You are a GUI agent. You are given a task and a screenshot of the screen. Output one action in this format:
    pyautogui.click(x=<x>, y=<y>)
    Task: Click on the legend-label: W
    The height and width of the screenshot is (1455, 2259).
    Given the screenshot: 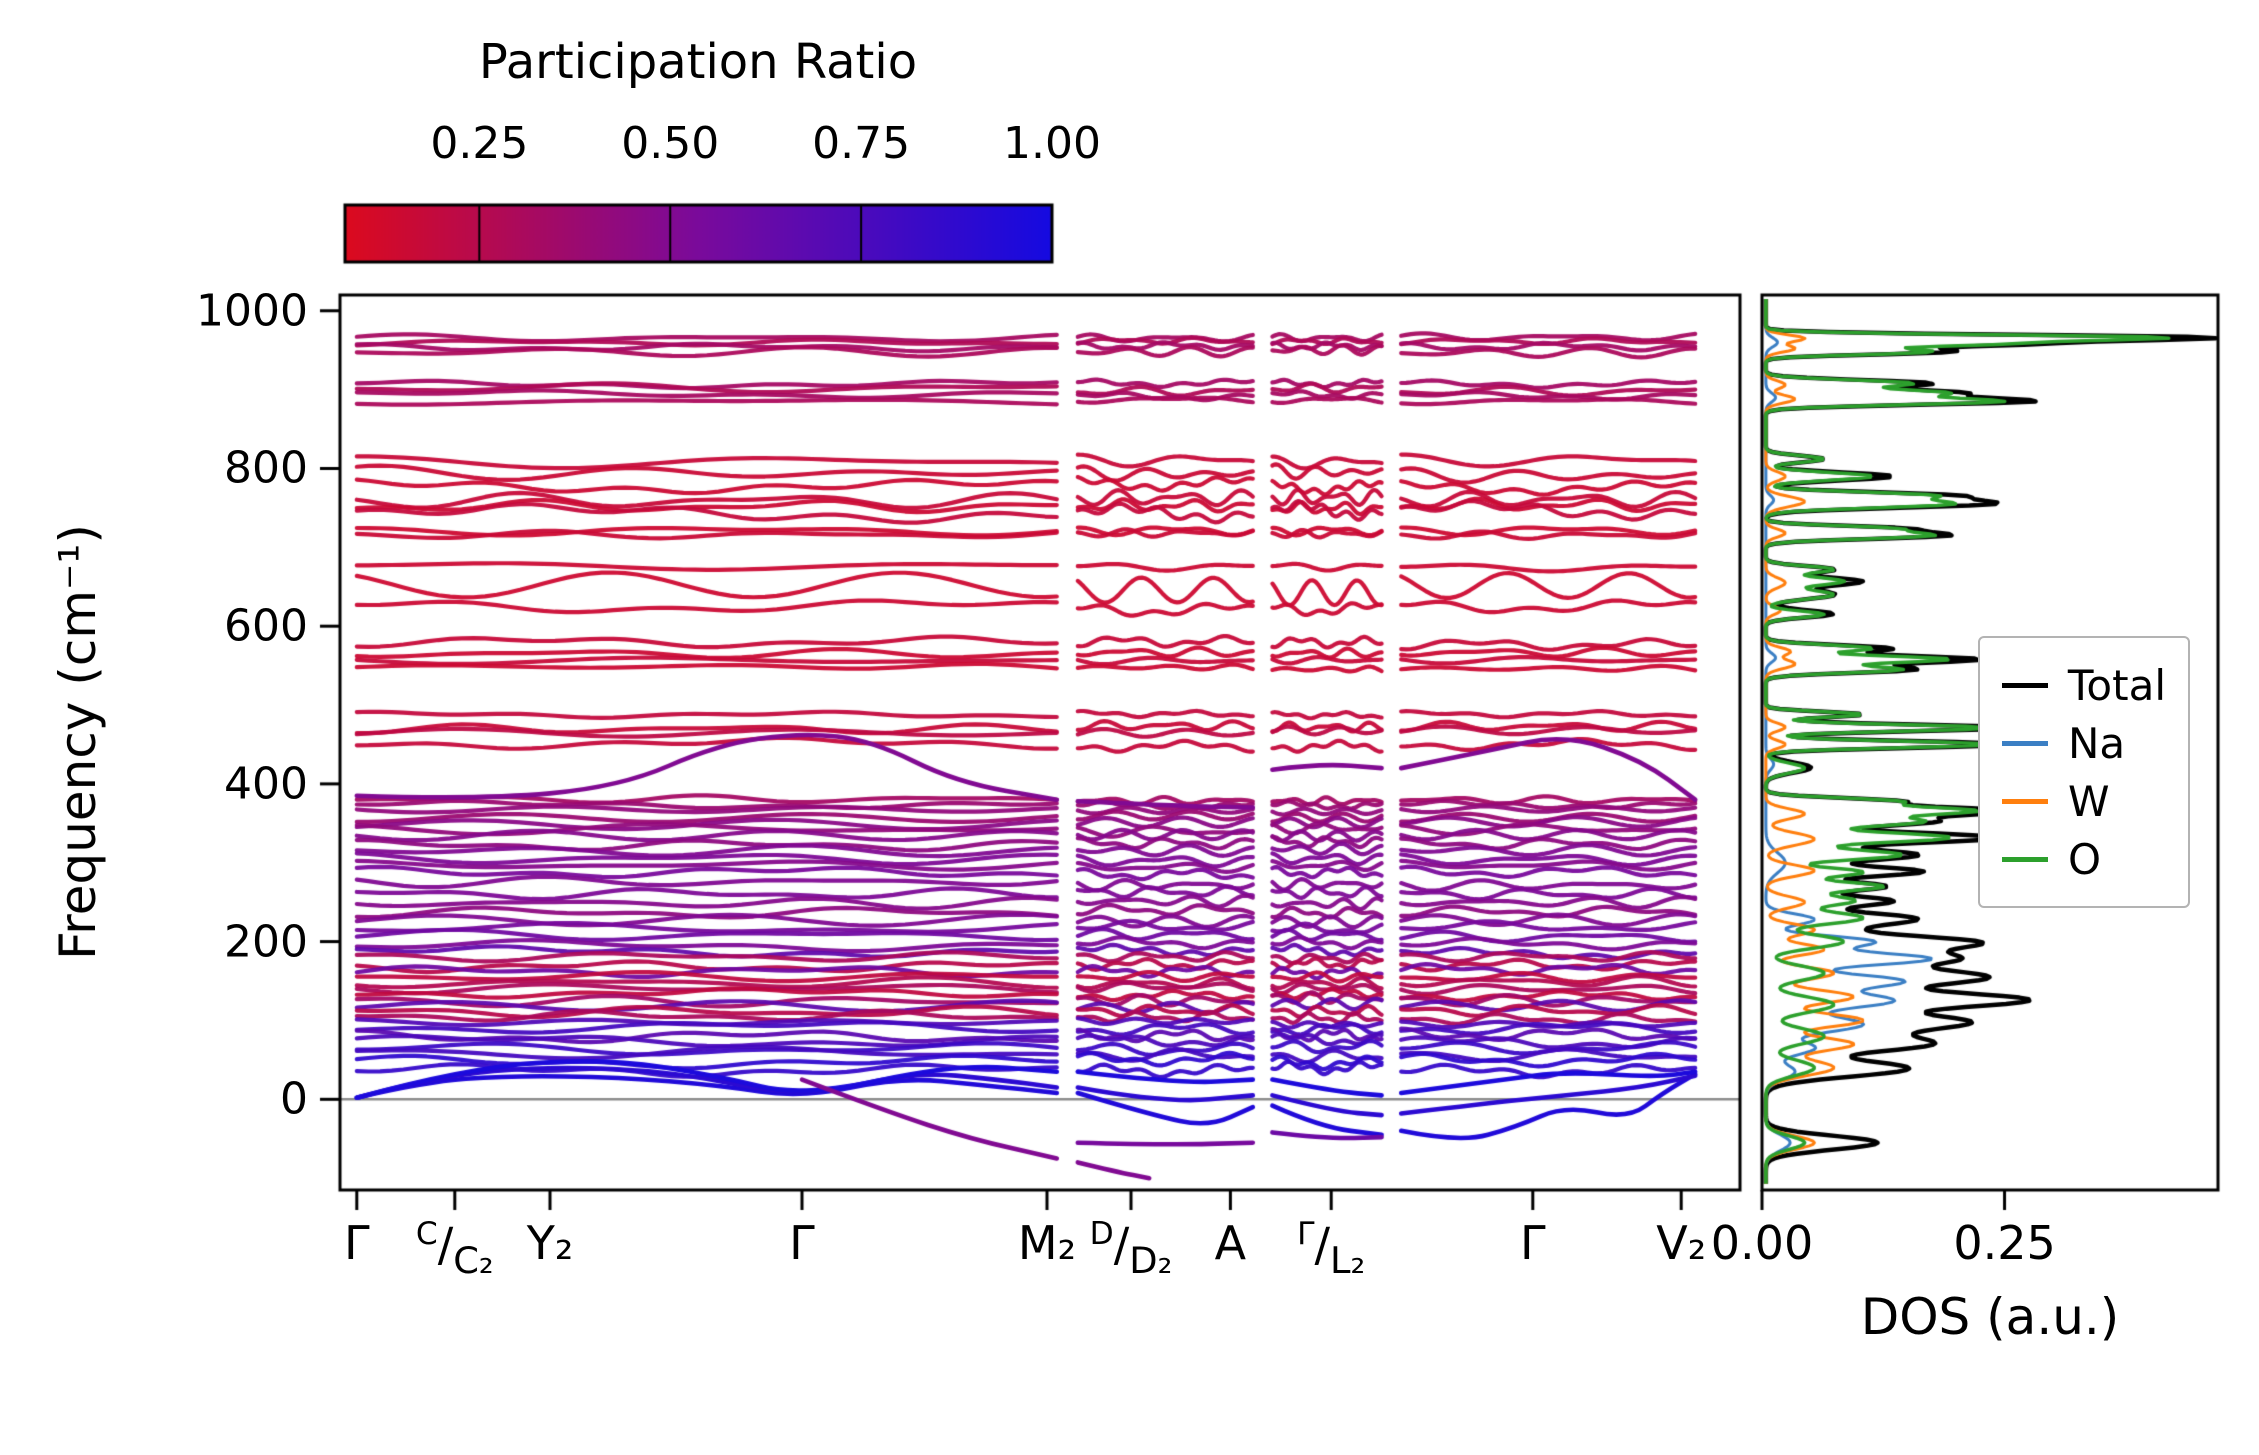 What is the action you would take?
    pyautogui.click(x=2089, y=801)
    